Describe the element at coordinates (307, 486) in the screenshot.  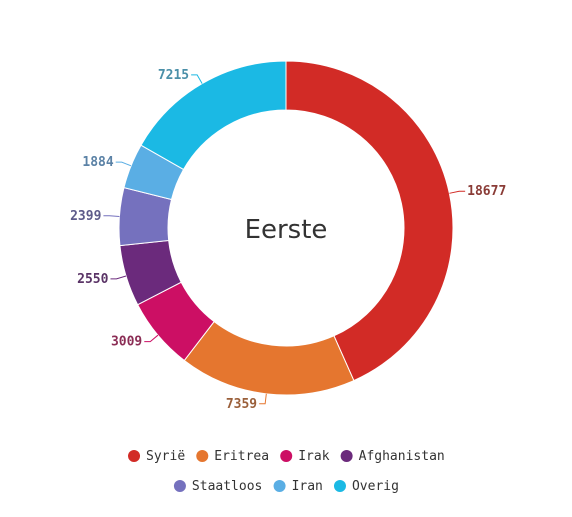
I see `legend-label: Iran` at that location.